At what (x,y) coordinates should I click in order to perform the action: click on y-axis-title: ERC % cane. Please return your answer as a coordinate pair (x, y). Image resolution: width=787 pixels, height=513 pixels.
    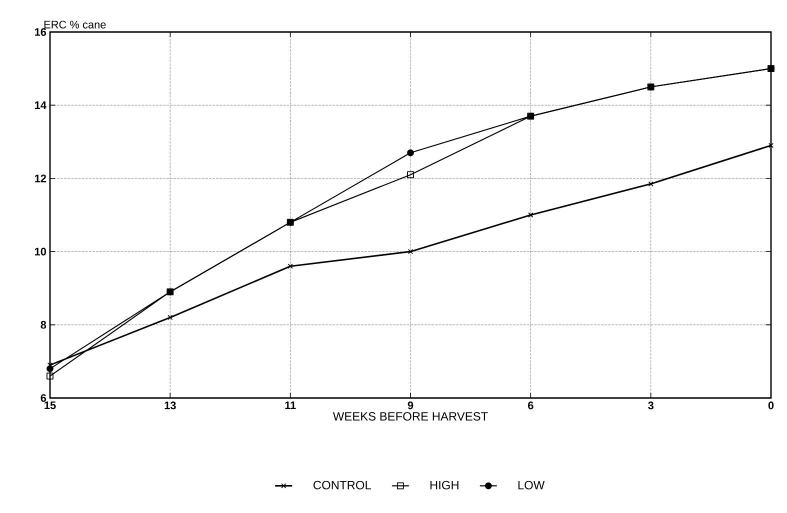
    Looking at the image, I should click on (75, 24).